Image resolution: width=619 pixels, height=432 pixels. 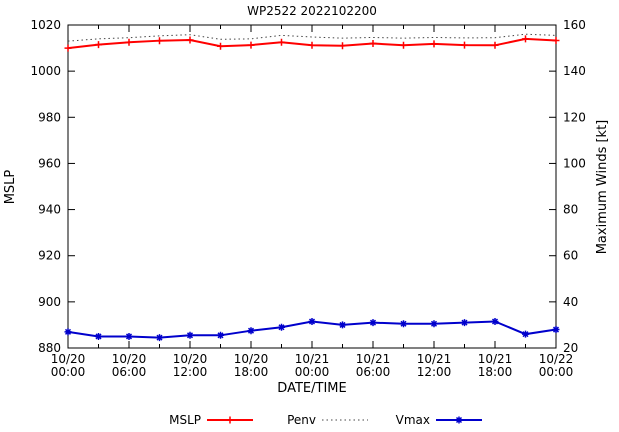 I want to click on y-tick-label-right: 80, so click(x=570, y=210).